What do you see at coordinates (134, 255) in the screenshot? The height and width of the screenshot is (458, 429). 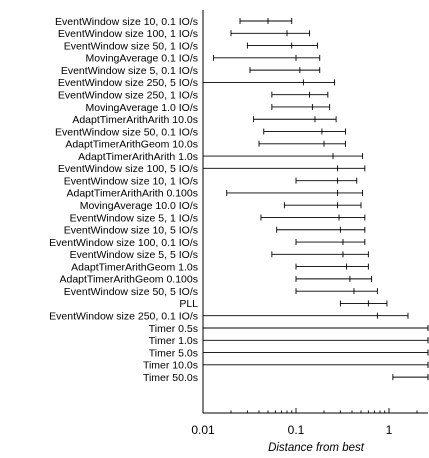 I see `row-label: EventWindow size 5, 5 IO/s` at bounding box center [134, 255].